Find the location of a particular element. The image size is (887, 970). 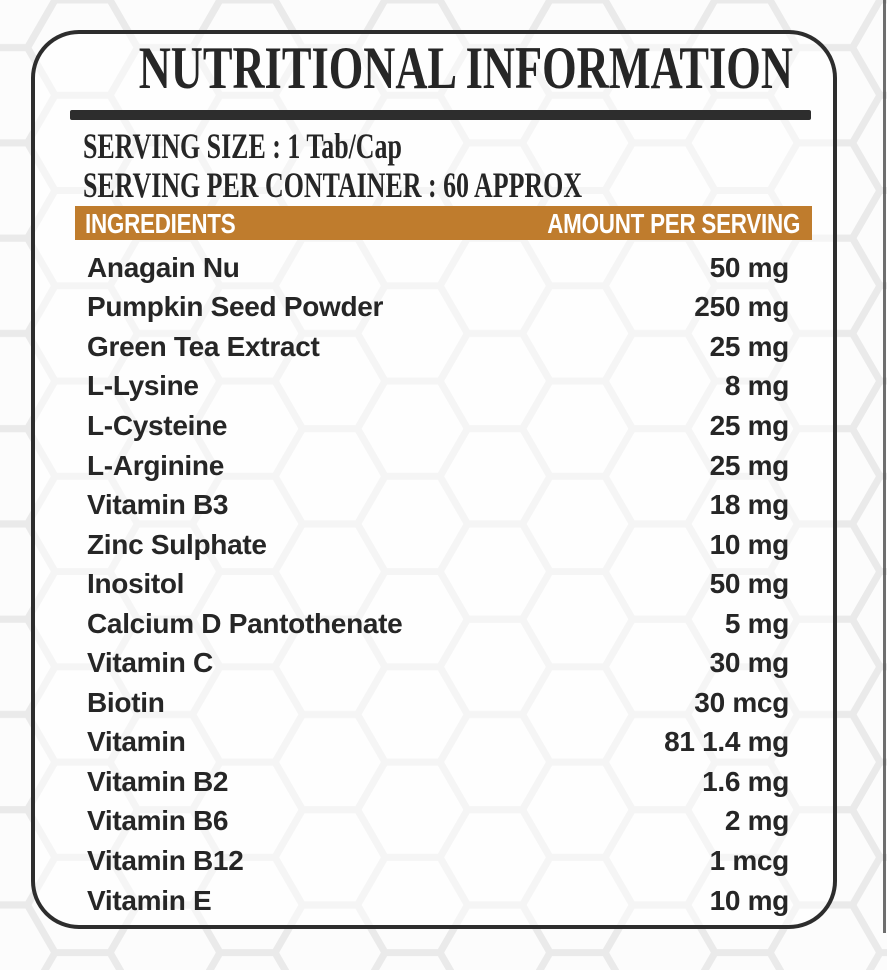

ingredient-name: Zinc Sulphate is located at coordinates (177, 544).